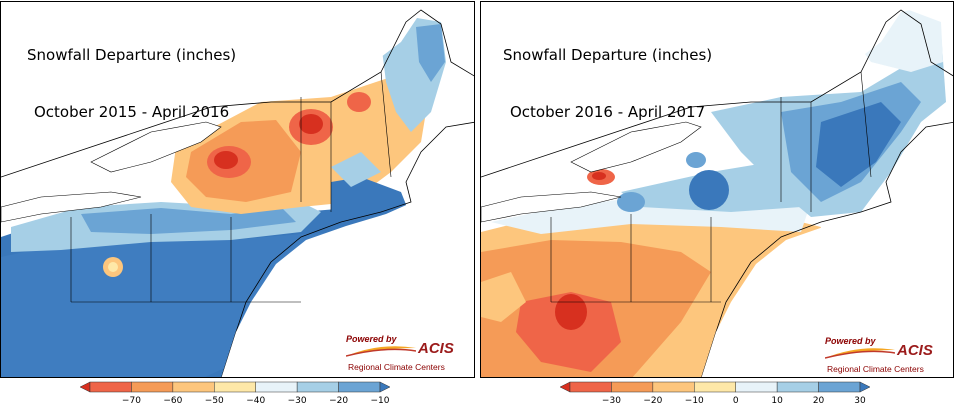  What do you see at coordinates (818, 401) in the screenshot?
I see `colorbar-tick-label: 20` at bounding box center [818, 401].